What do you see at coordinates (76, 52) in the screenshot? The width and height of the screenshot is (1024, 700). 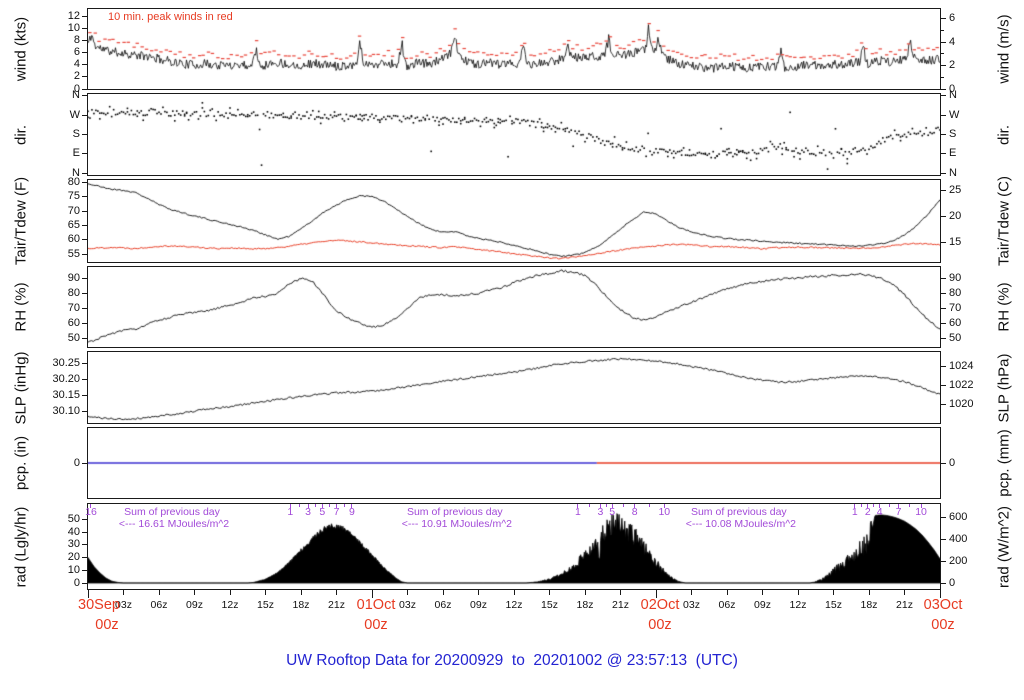 I see `y-tick-label-left-wind: 6` at bounding box center [76, 52].